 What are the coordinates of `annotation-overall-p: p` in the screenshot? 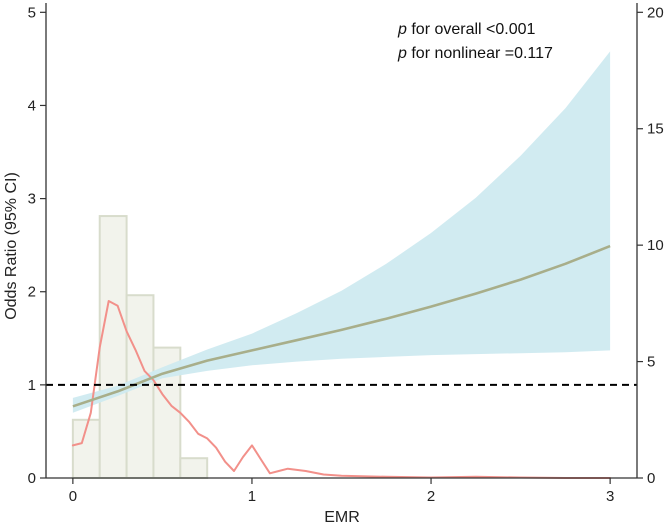 It's located at (402, 29).